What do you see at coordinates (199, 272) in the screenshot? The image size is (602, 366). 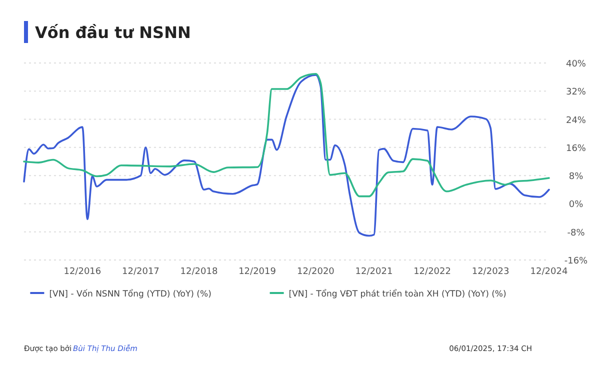 I see `x-tick-label: 12/2018` at bounding box center [199, 272].